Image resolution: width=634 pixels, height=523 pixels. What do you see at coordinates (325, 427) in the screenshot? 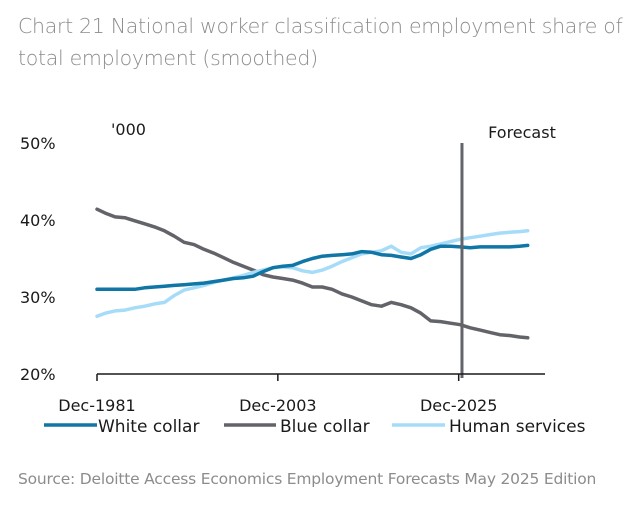
I see `legend-label: Blue collar` at bounding box center [325, 427].